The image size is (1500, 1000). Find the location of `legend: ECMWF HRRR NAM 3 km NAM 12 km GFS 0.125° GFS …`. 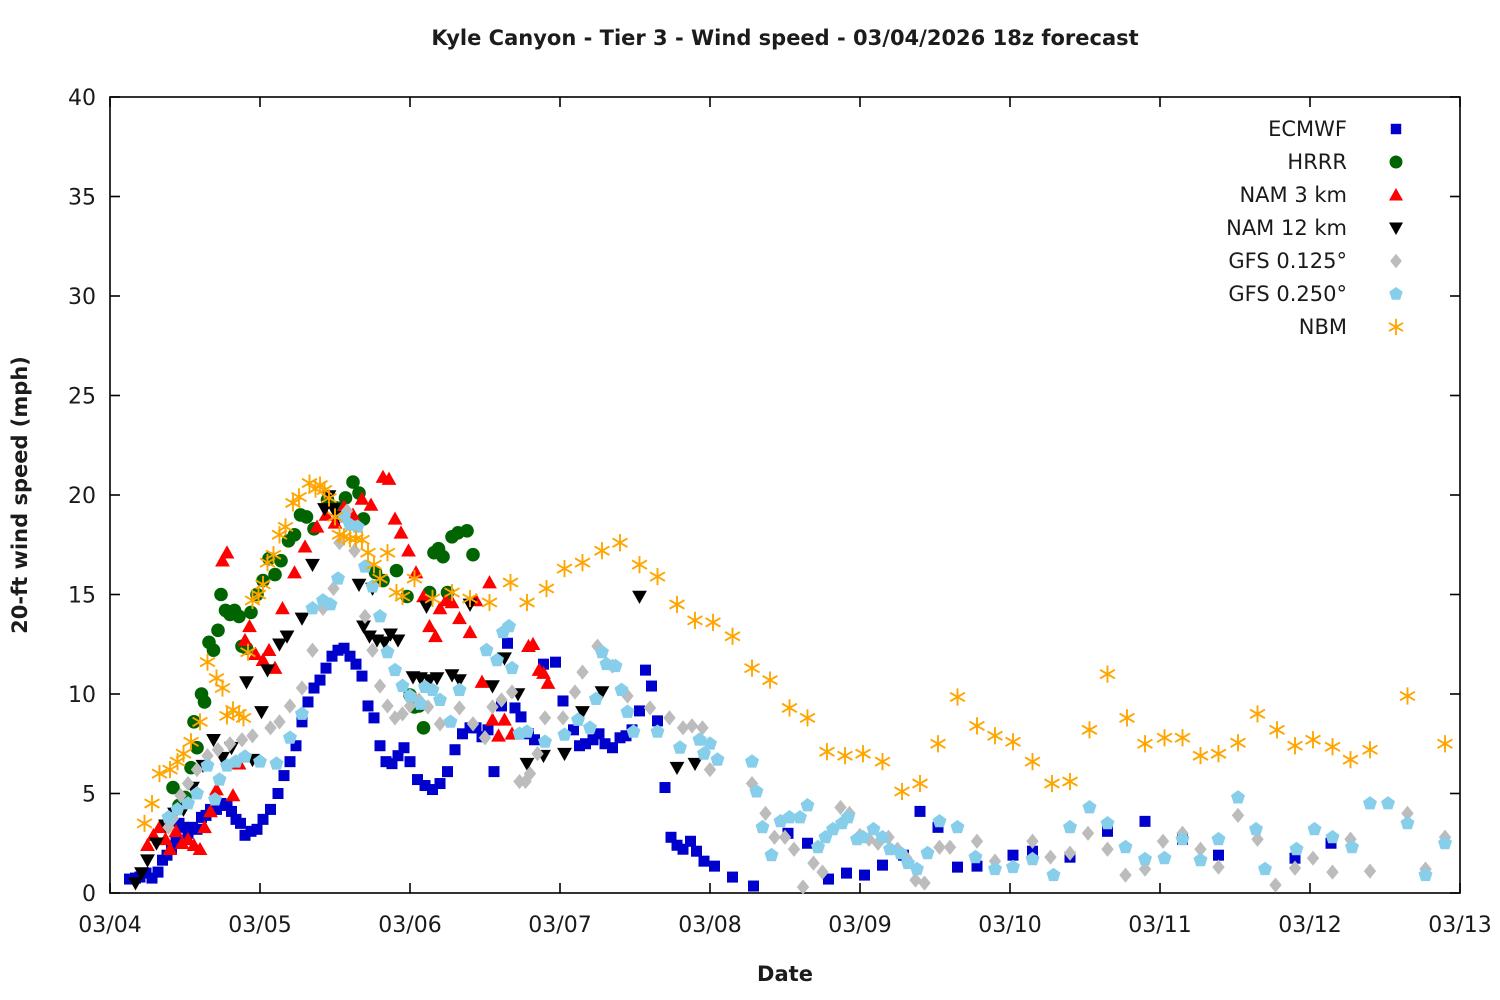

legend: ECMWF HRRR NAM 3 km NAM 12 km GFS 0.125° GFS … is located at coordinates (1315, 228).